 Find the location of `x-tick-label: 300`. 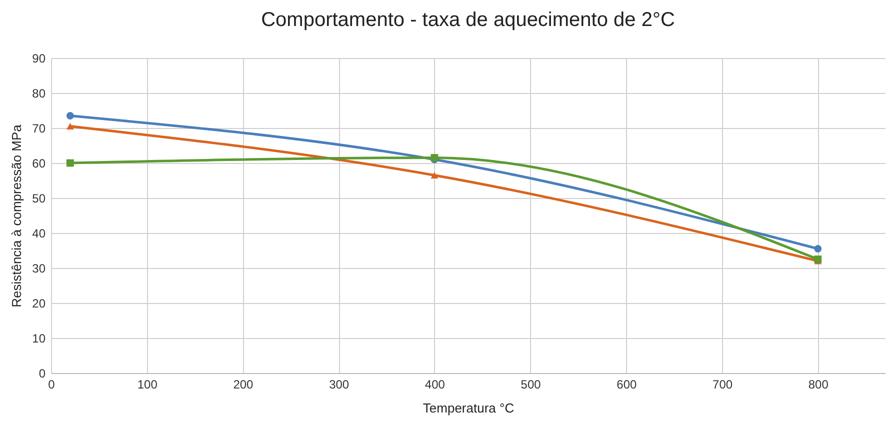

x-tick-label: 300 is located at coordinates (339, 385).